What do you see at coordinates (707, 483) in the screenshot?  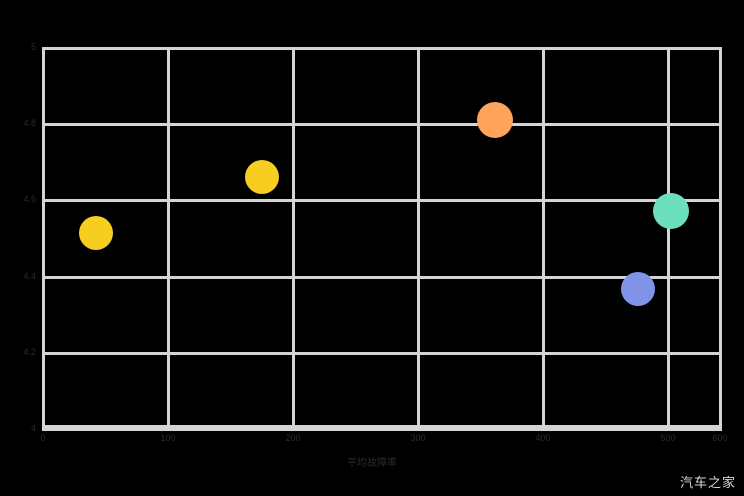 I see `watermark: 汽车之家` at bounding box center [707, 483].